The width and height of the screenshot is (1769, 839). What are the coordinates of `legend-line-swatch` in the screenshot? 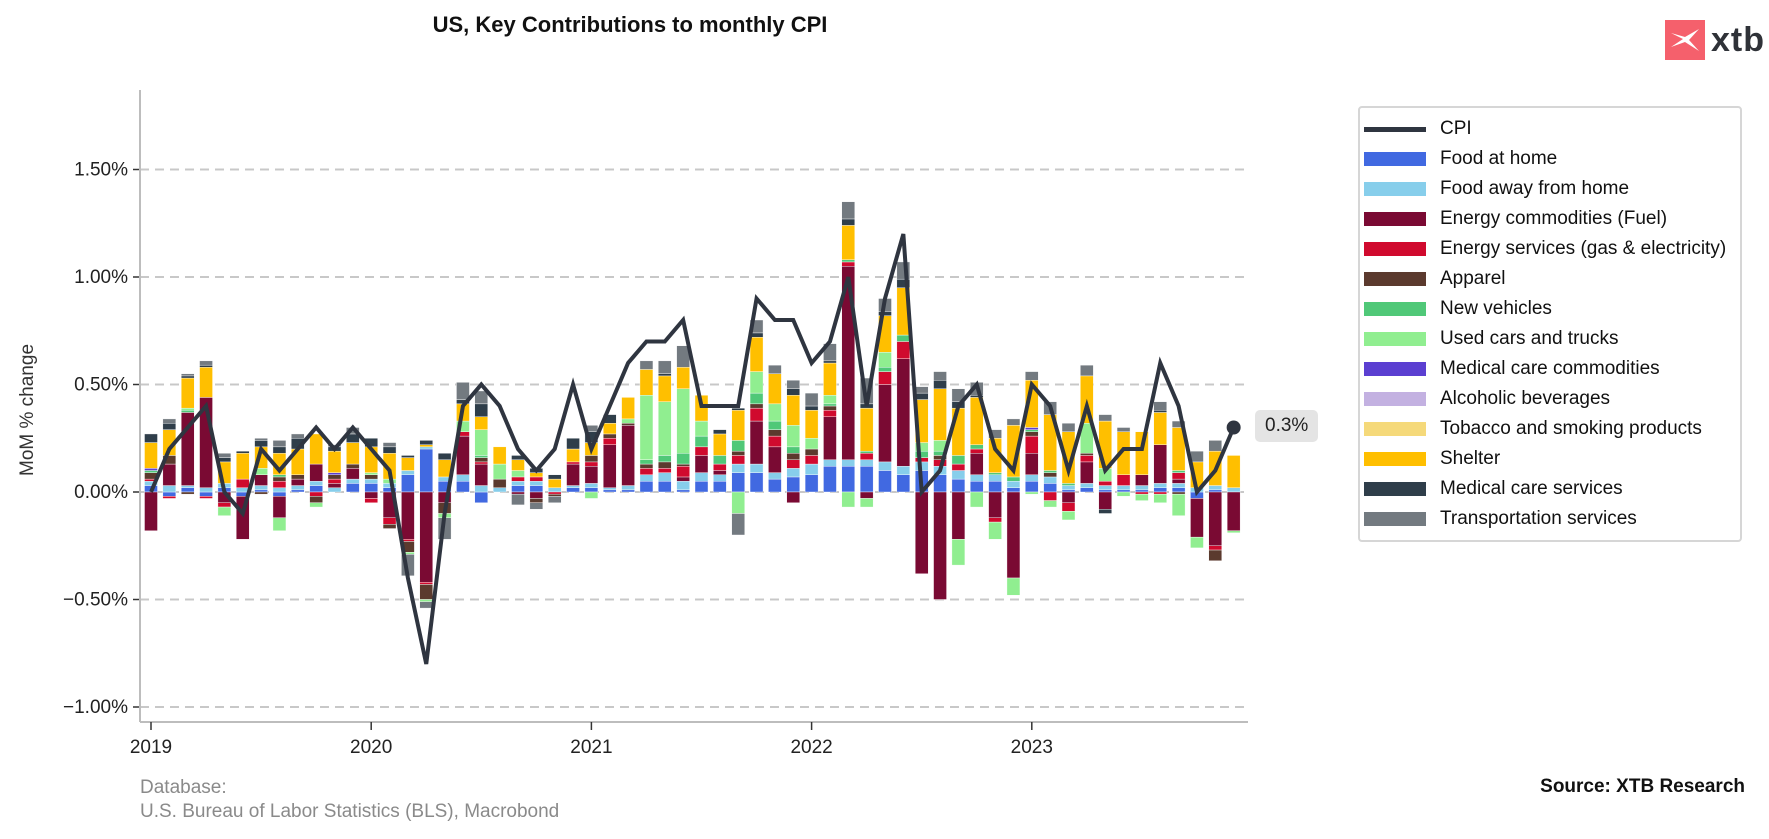 It's located at (1395, 129).